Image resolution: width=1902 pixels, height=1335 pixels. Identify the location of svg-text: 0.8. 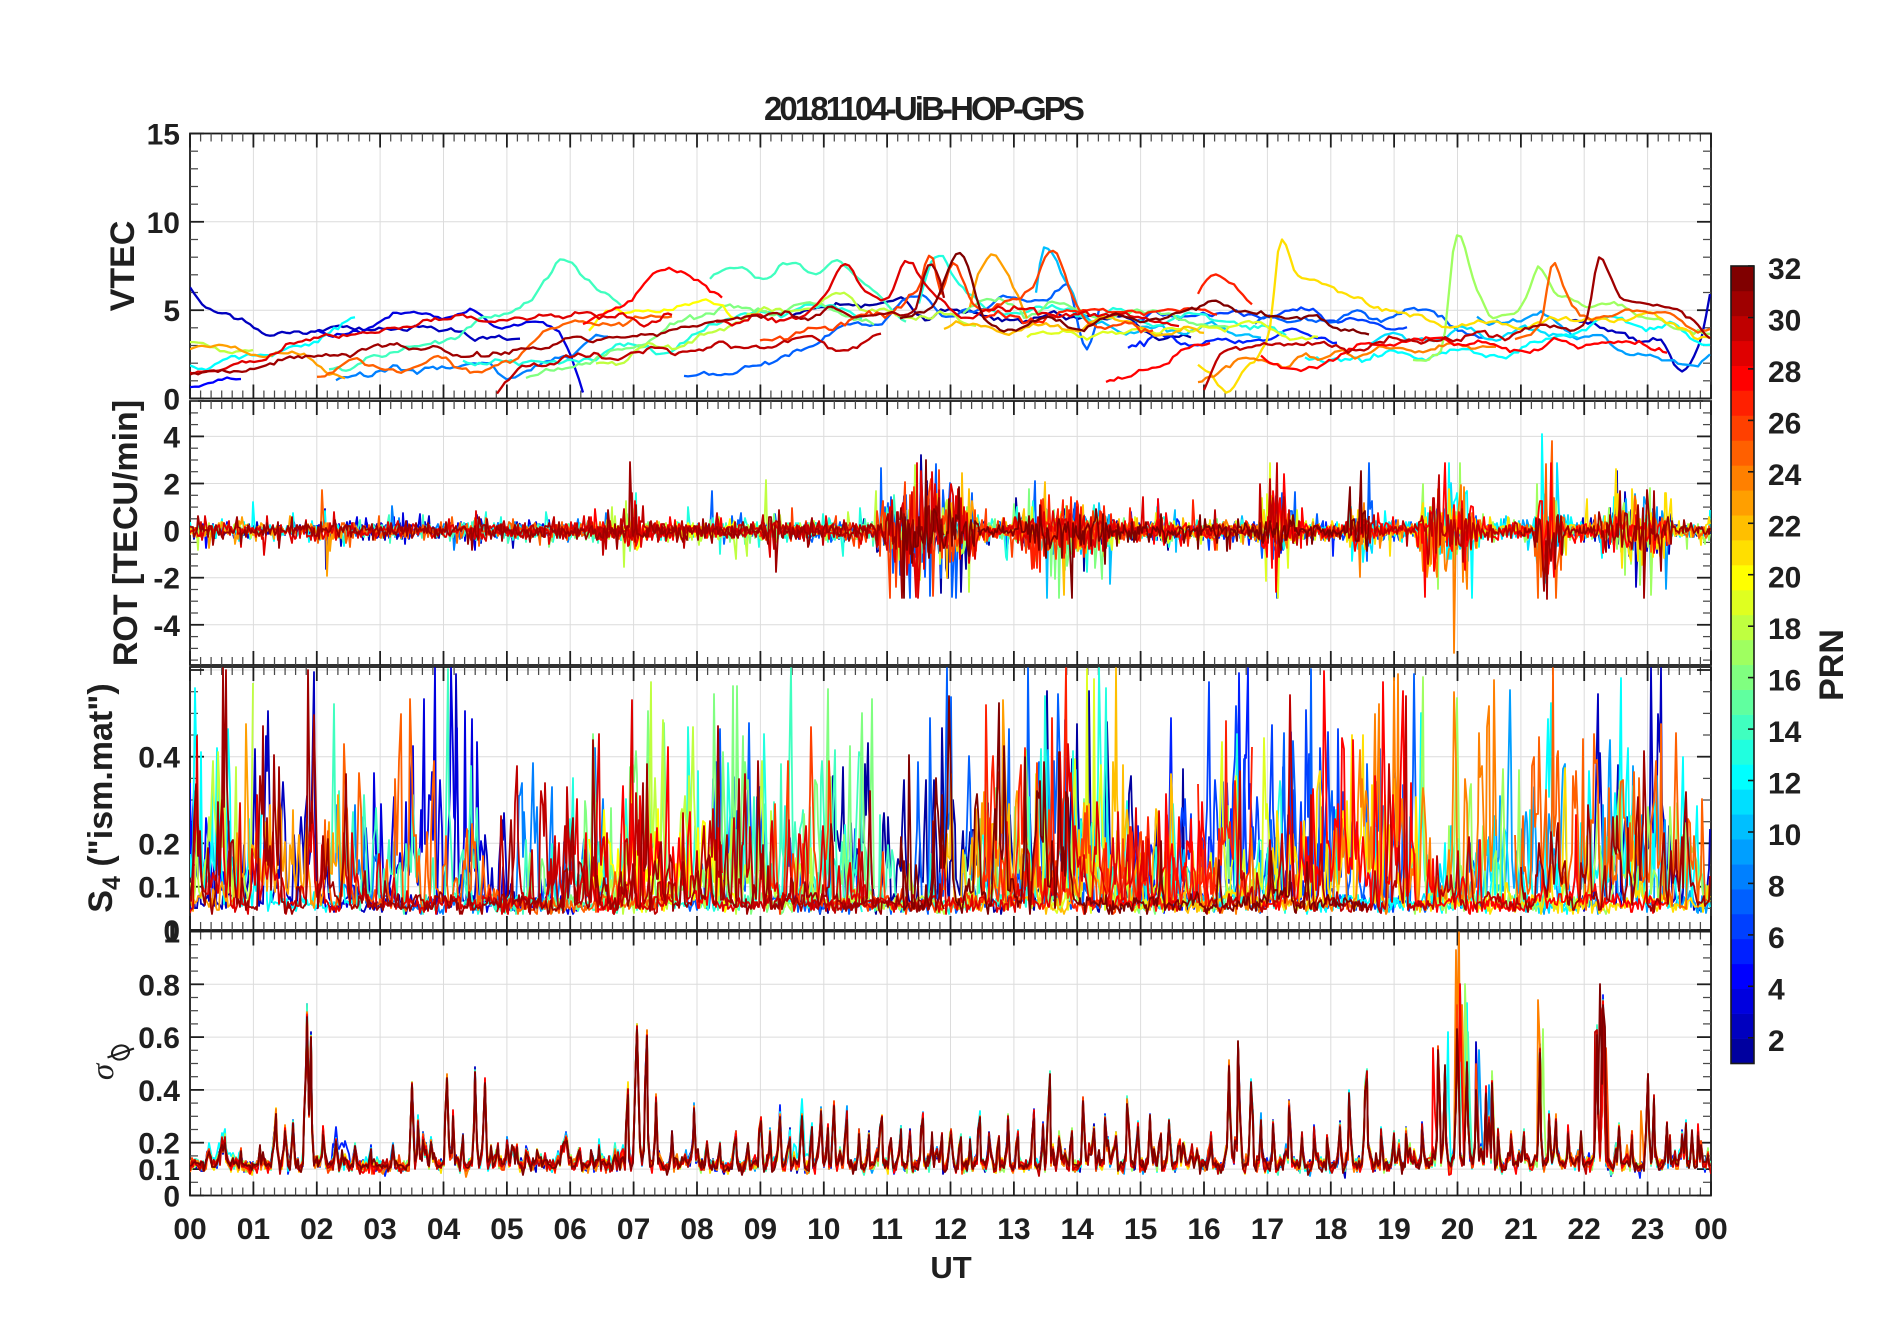
(159, 985).